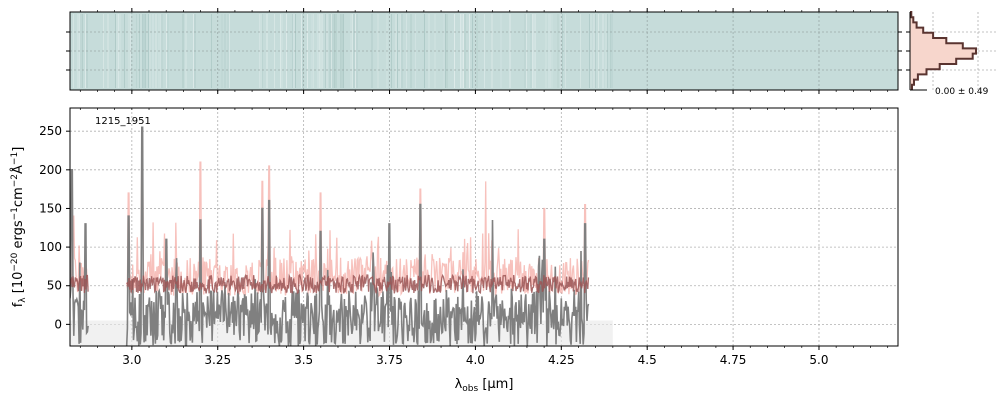  I want to click on x-tick-label: 4.75, so click(733, 360).